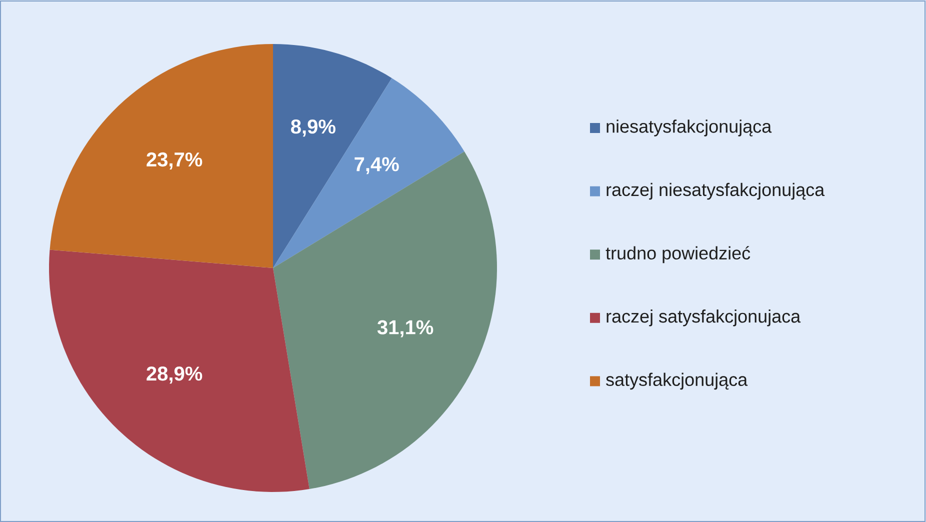 The width and height of the screenshot is (926, 522). What do you see at coordinates (715, 191) in the screenshot?
I see `legend-label: raczej niesatysfakcjonująca` at bounding box center [715, 191].